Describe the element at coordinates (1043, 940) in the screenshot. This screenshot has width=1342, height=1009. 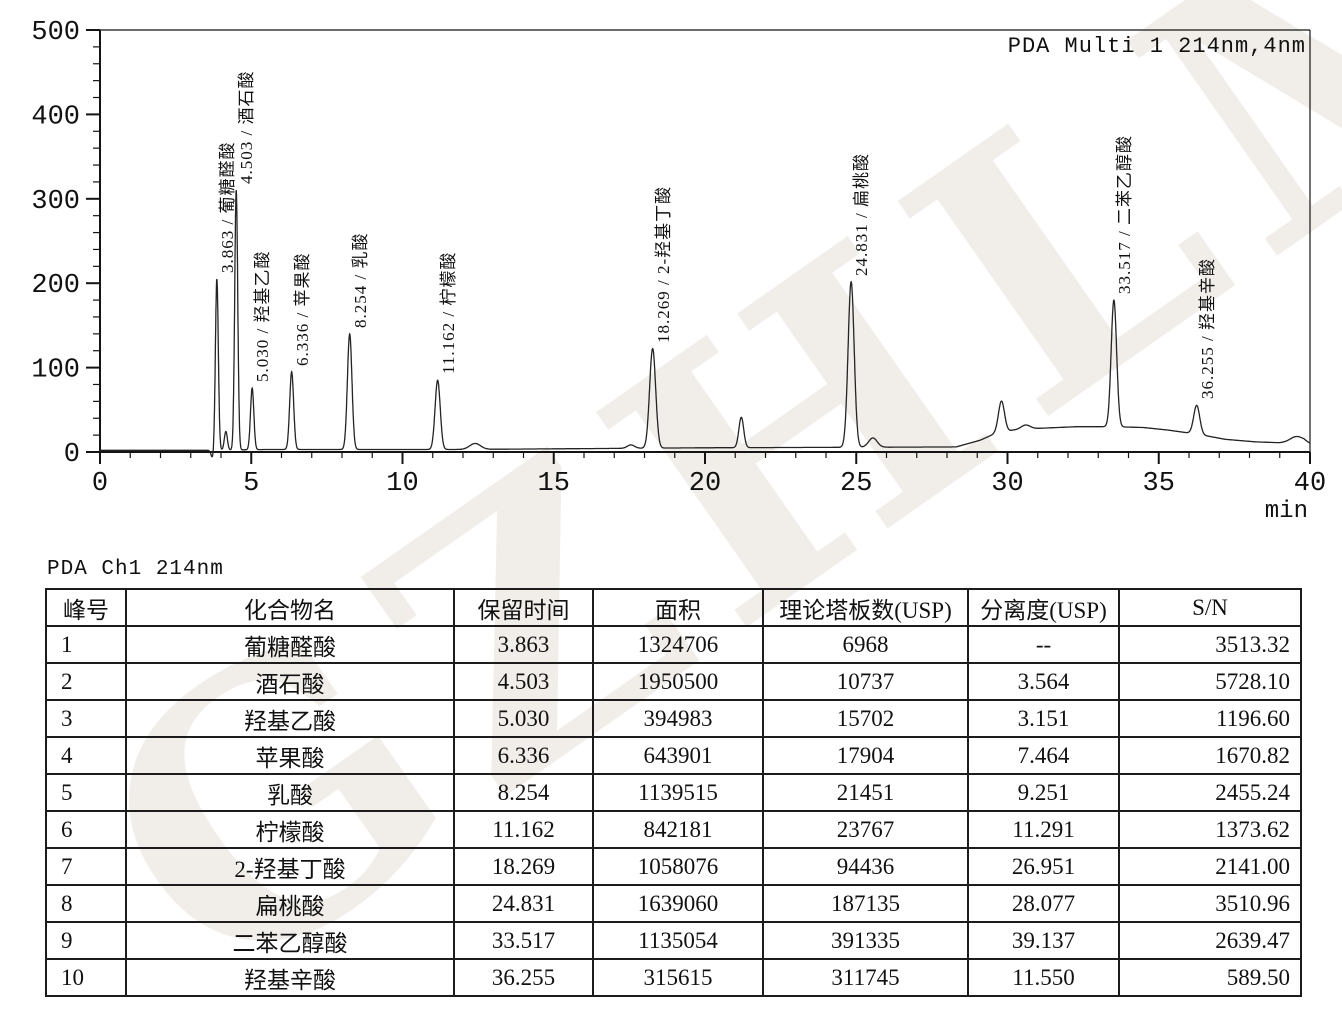
I see `table-cell: 39.137` at that location.